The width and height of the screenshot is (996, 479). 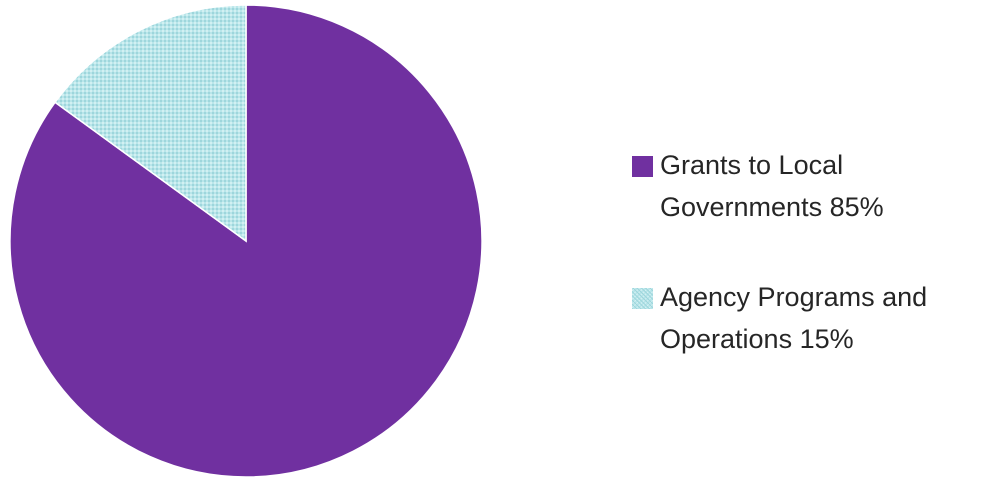 What do you see at coordinates (150, 123) in the screenshot?
I see `pie-slice-agency` at bounding box center [150, 123].